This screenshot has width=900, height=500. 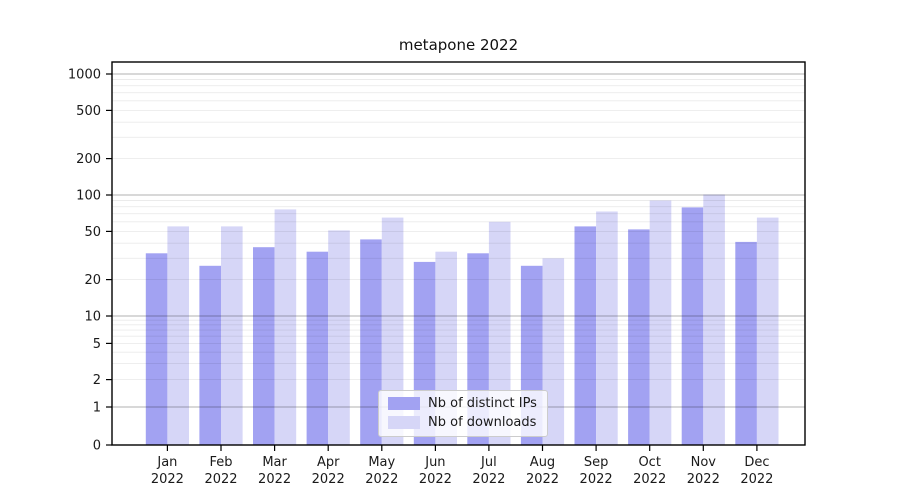 What do you see at coordinates (84, 75) in the screenshot?
I see `y-tick-label: 1000` at bounding box center [84, 75].